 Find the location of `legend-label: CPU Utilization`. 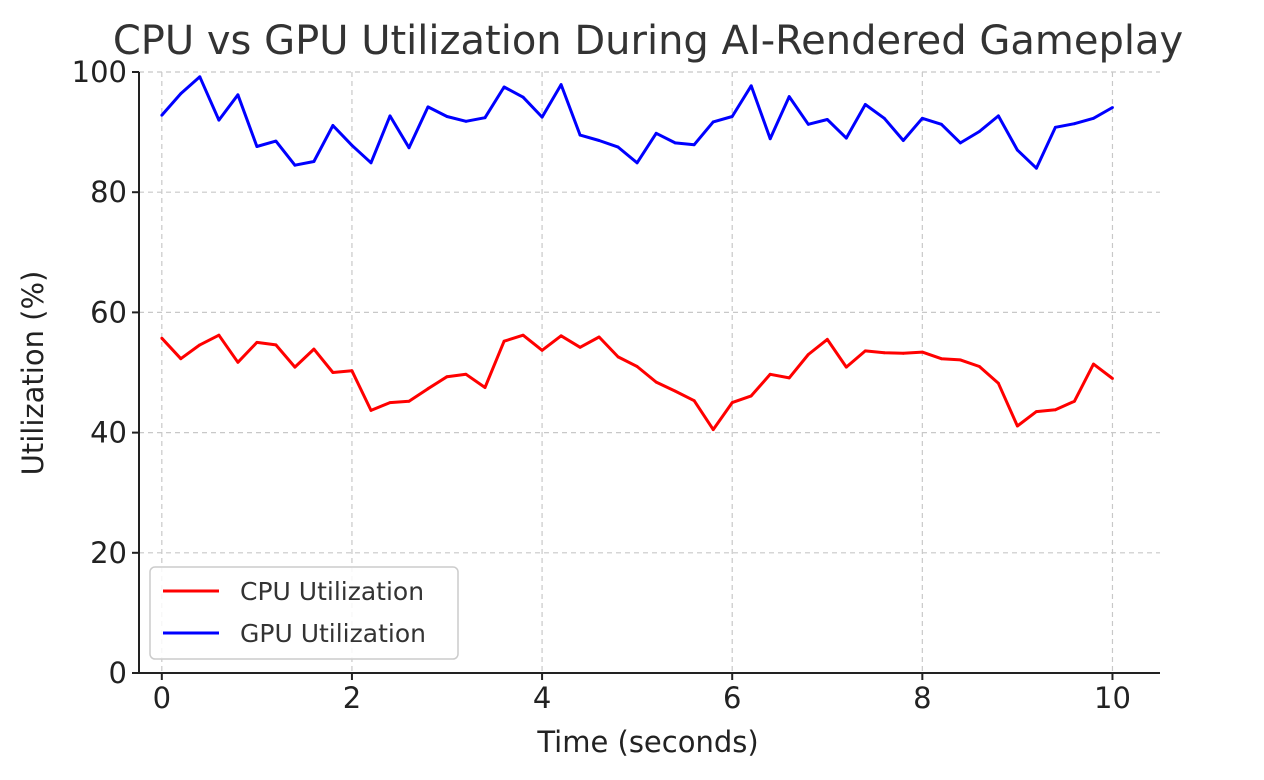

legend-label: CPU Utilization is located at coordinates (332, 591).